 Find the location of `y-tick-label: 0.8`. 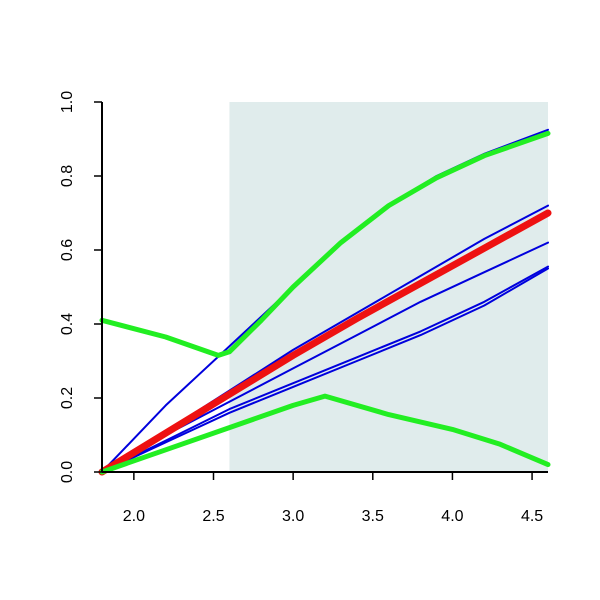

y-tick-label: 0.8 is located at coordinates (67, 176).